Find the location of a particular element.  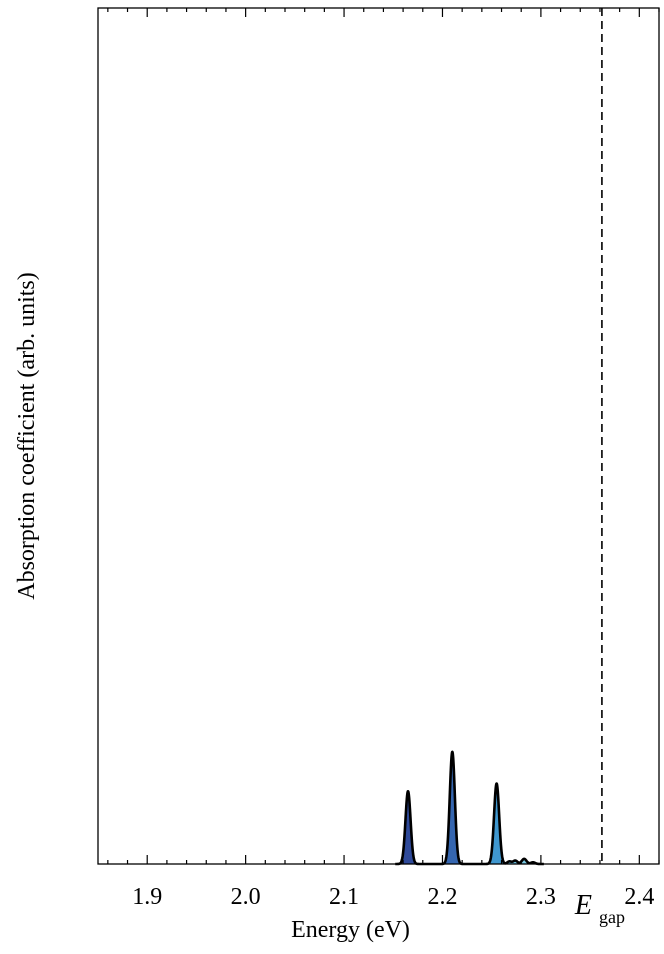

x-tick-label: 2.4 is located at coordinates (639, 897).